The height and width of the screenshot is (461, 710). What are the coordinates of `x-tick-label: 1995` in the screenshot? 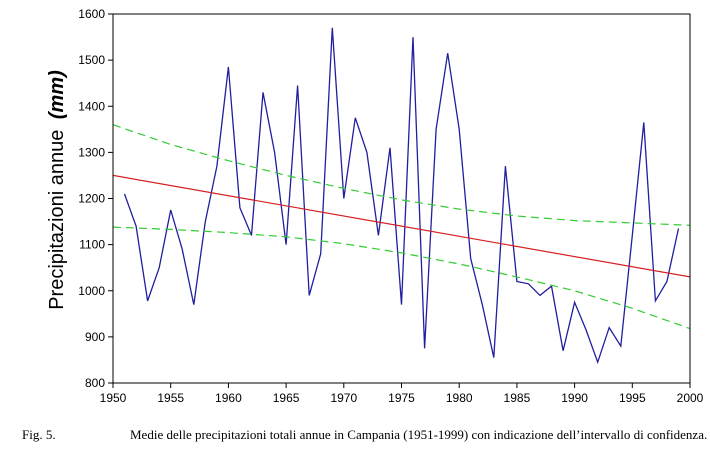 It's located at (632, 398).